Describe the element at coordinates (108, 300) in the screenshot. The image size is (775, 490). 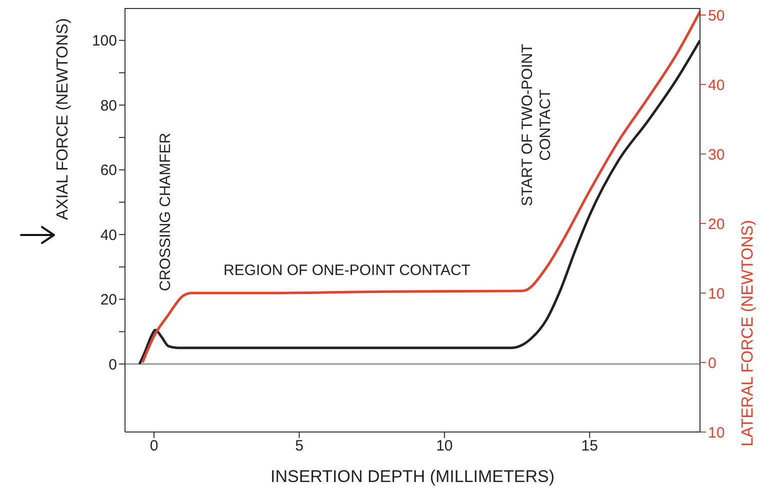
I see `y-tick-label: 20` at that location.